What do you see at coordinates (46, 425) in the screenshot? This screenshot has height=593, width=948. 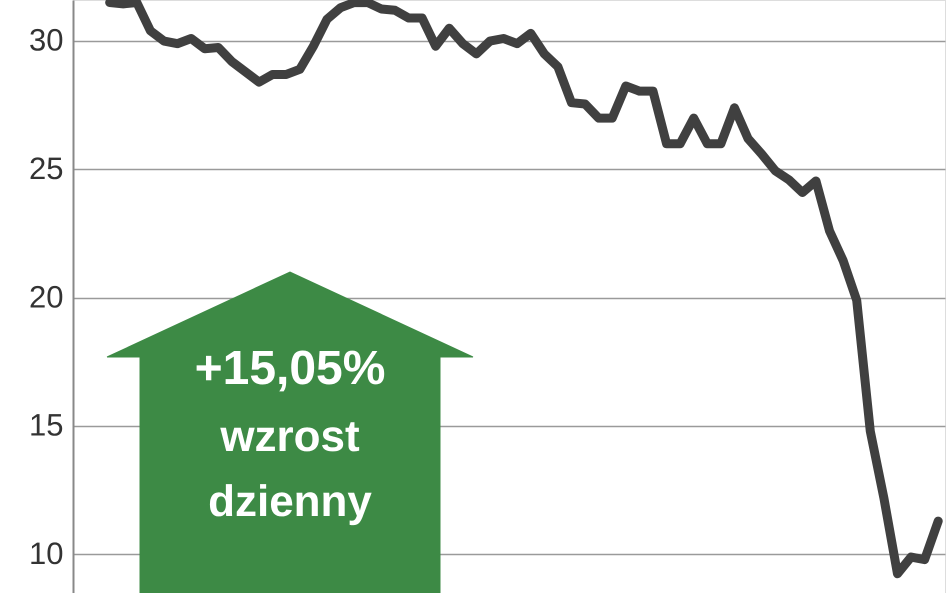 I see `y-tick-label: 15` at bounding box center [46, 425].